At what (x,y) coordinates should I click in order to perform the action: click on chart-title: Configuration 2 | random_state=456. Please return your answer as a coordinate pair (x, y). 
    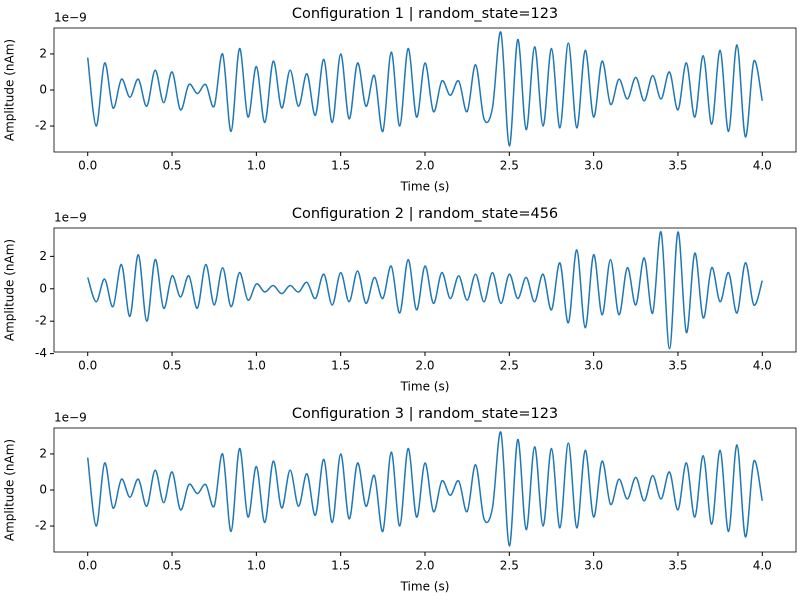
    Looking at the image, I should click on (425, 214).